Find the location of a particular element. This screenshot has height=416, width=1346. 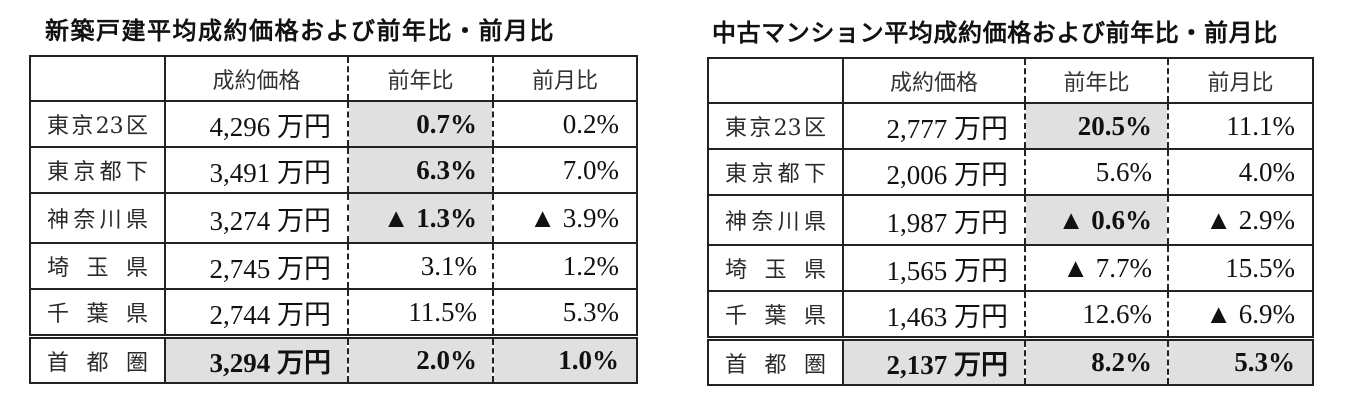

price-cell: 3,294 万円 is located at coordinates (257, 359).